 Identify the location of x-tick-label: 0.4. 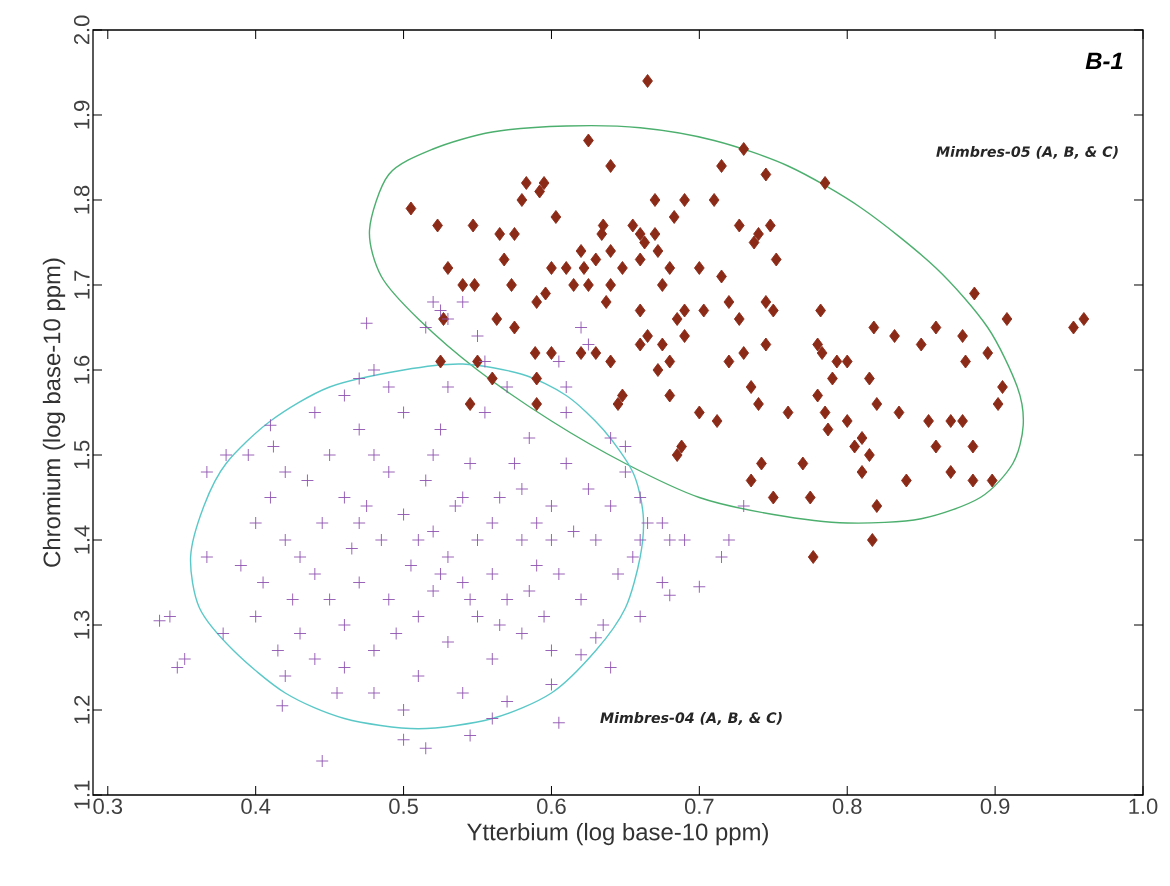
(256, 806).